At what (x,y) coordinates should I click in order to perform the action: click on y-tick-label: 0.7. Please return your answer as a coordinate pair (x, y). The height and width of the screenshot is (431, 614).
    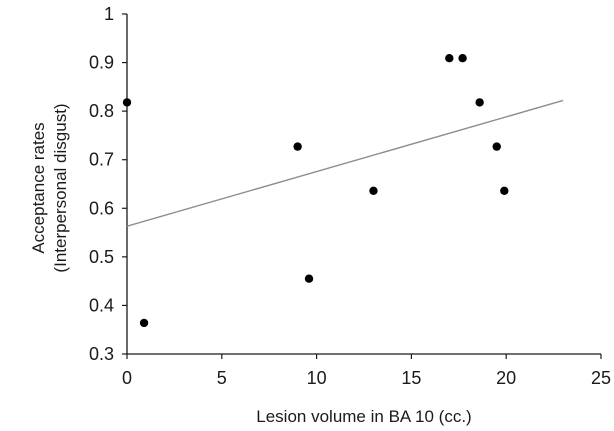
    Looking at the image, I should click on (101, 160).